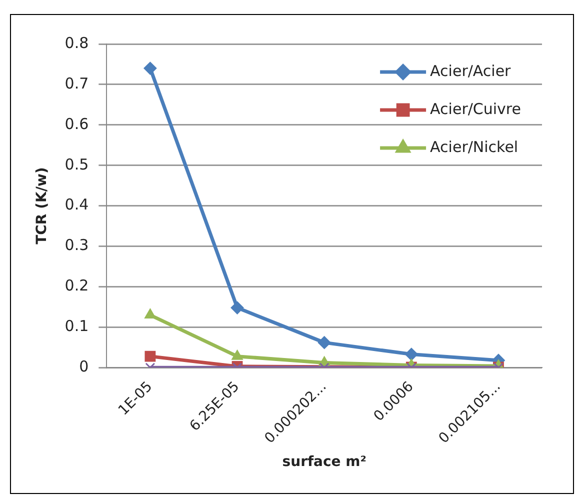 This screenshot has height=497, width=580. I want to click on y-tick-label: 0.2, so click(76, 285).